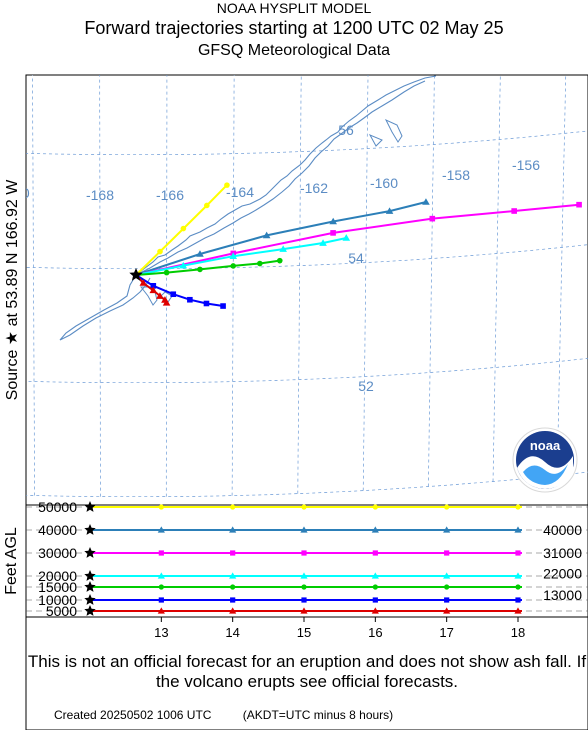  I want to click on x-tick-label: 13, so click(161, 632).